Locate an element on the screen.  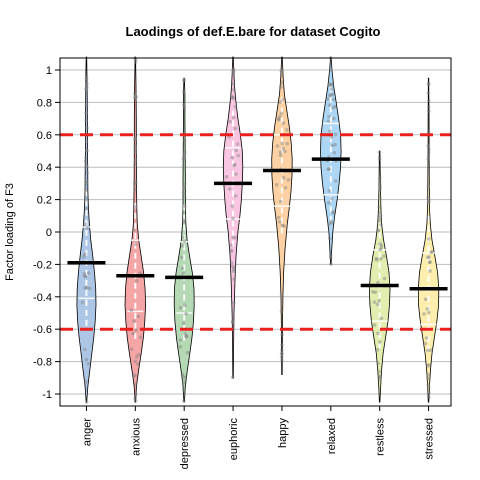
y-tick-label: 0.6 is located at coordinates (44, 136).